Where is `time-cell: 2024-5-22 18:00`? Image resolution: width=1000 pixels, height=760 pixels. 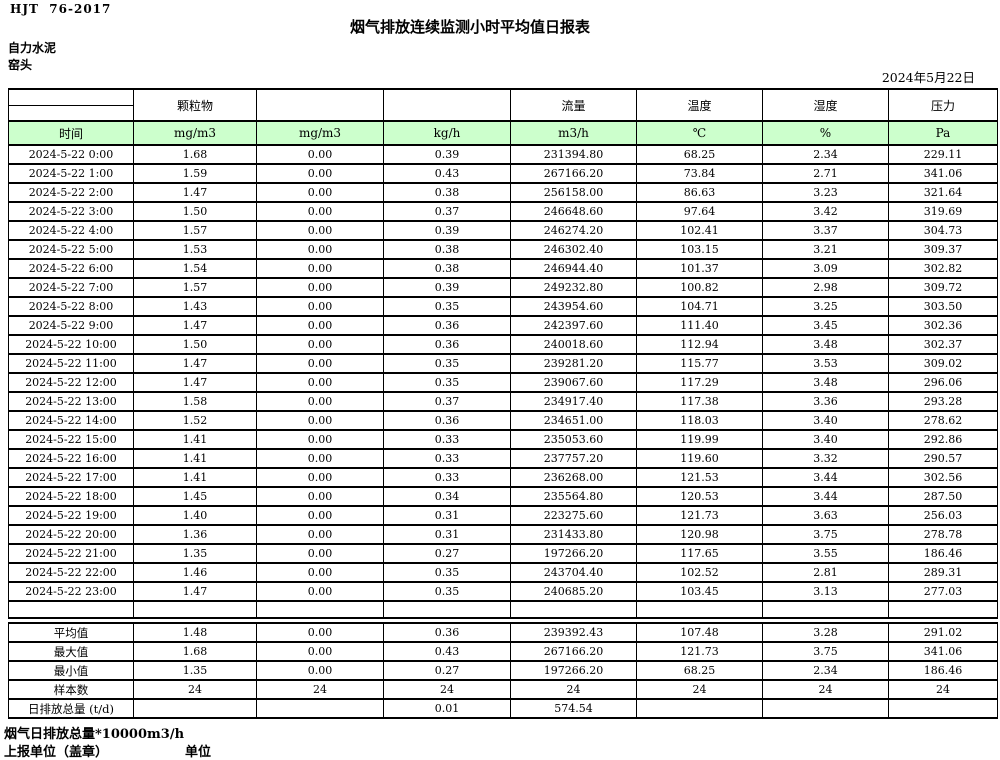
time-cell: 2024-5-22 18:00 is located at coordinates (71, 496).